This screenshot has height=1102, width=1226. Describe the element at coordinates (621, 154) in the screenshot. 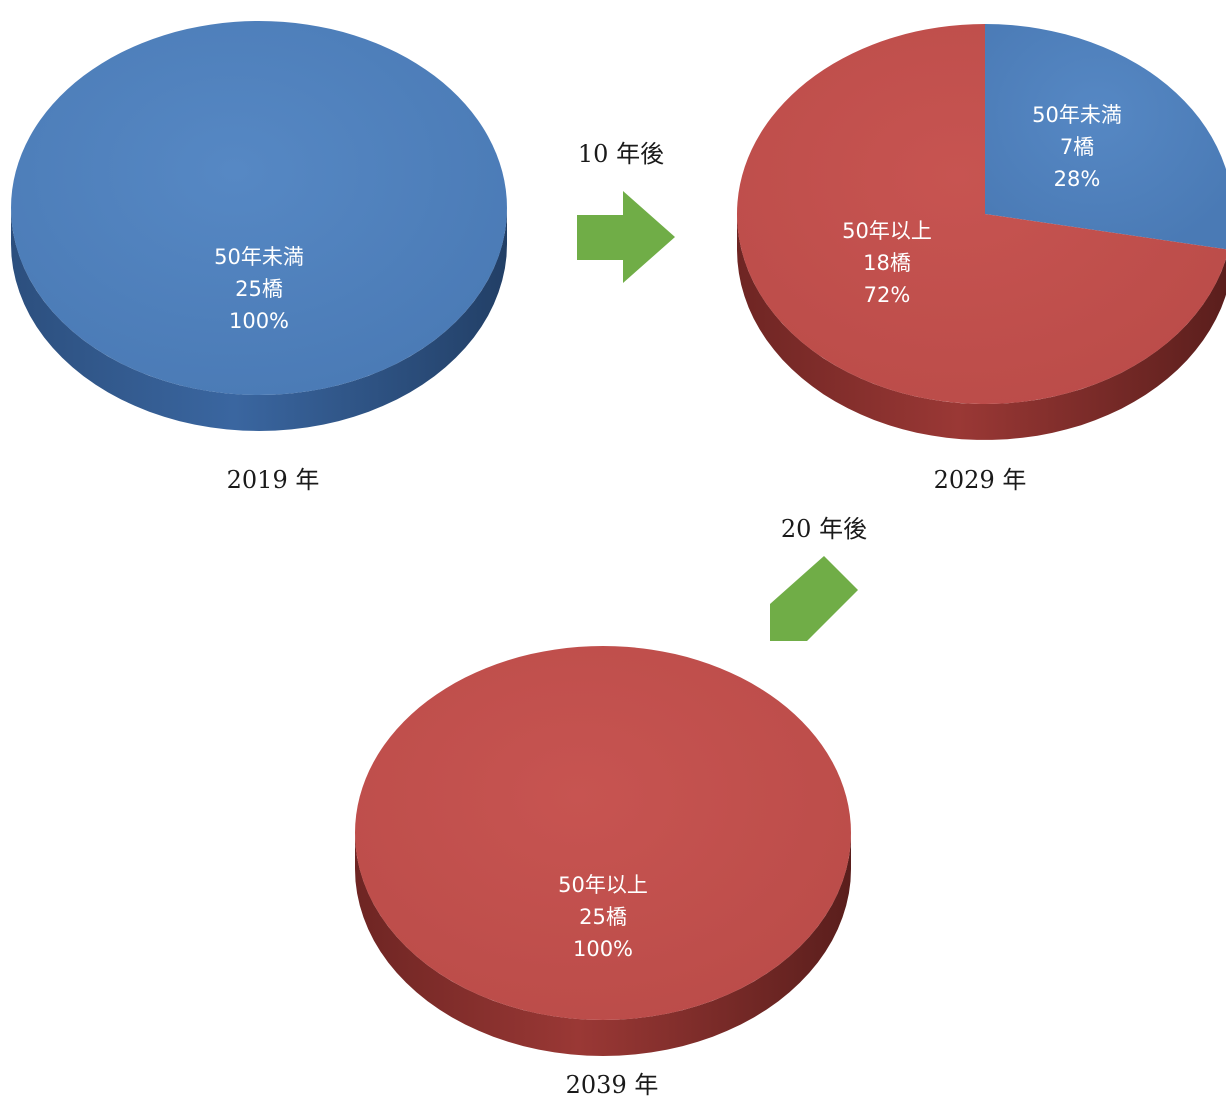

I see `arrow-10-years-label: 10 年後` at that location.